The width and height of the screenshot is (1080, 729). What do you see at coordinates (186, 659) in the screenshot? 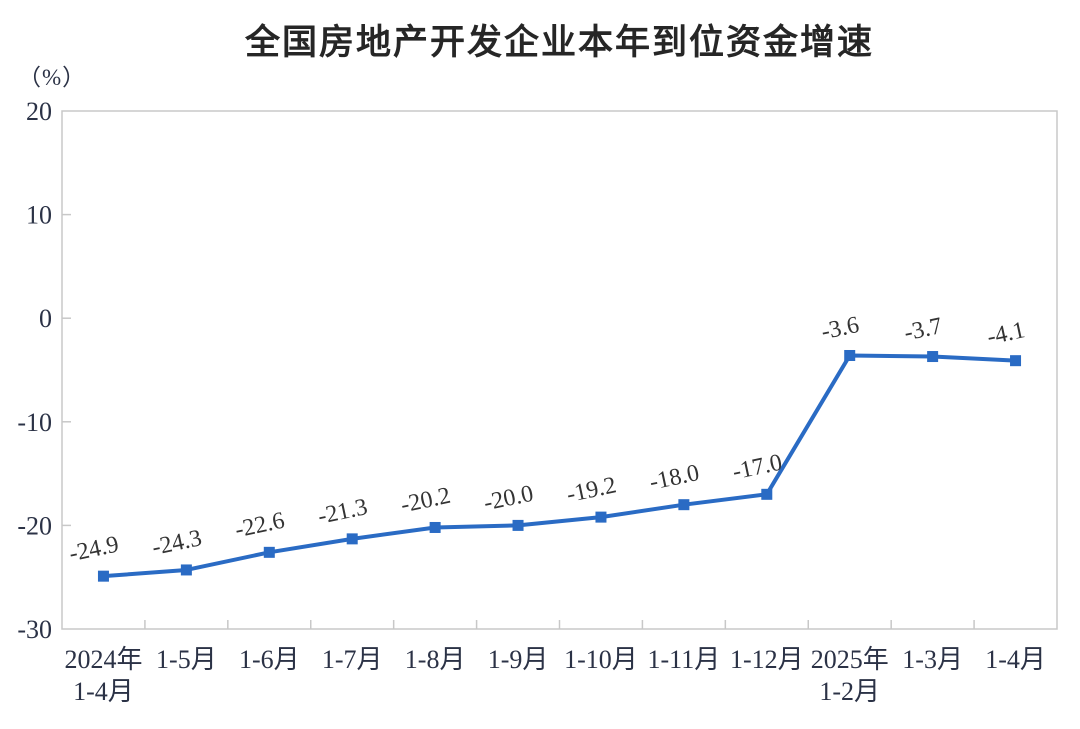
I see `x-axis-tick-label: 1-5月` at bounding box center [186, 659].